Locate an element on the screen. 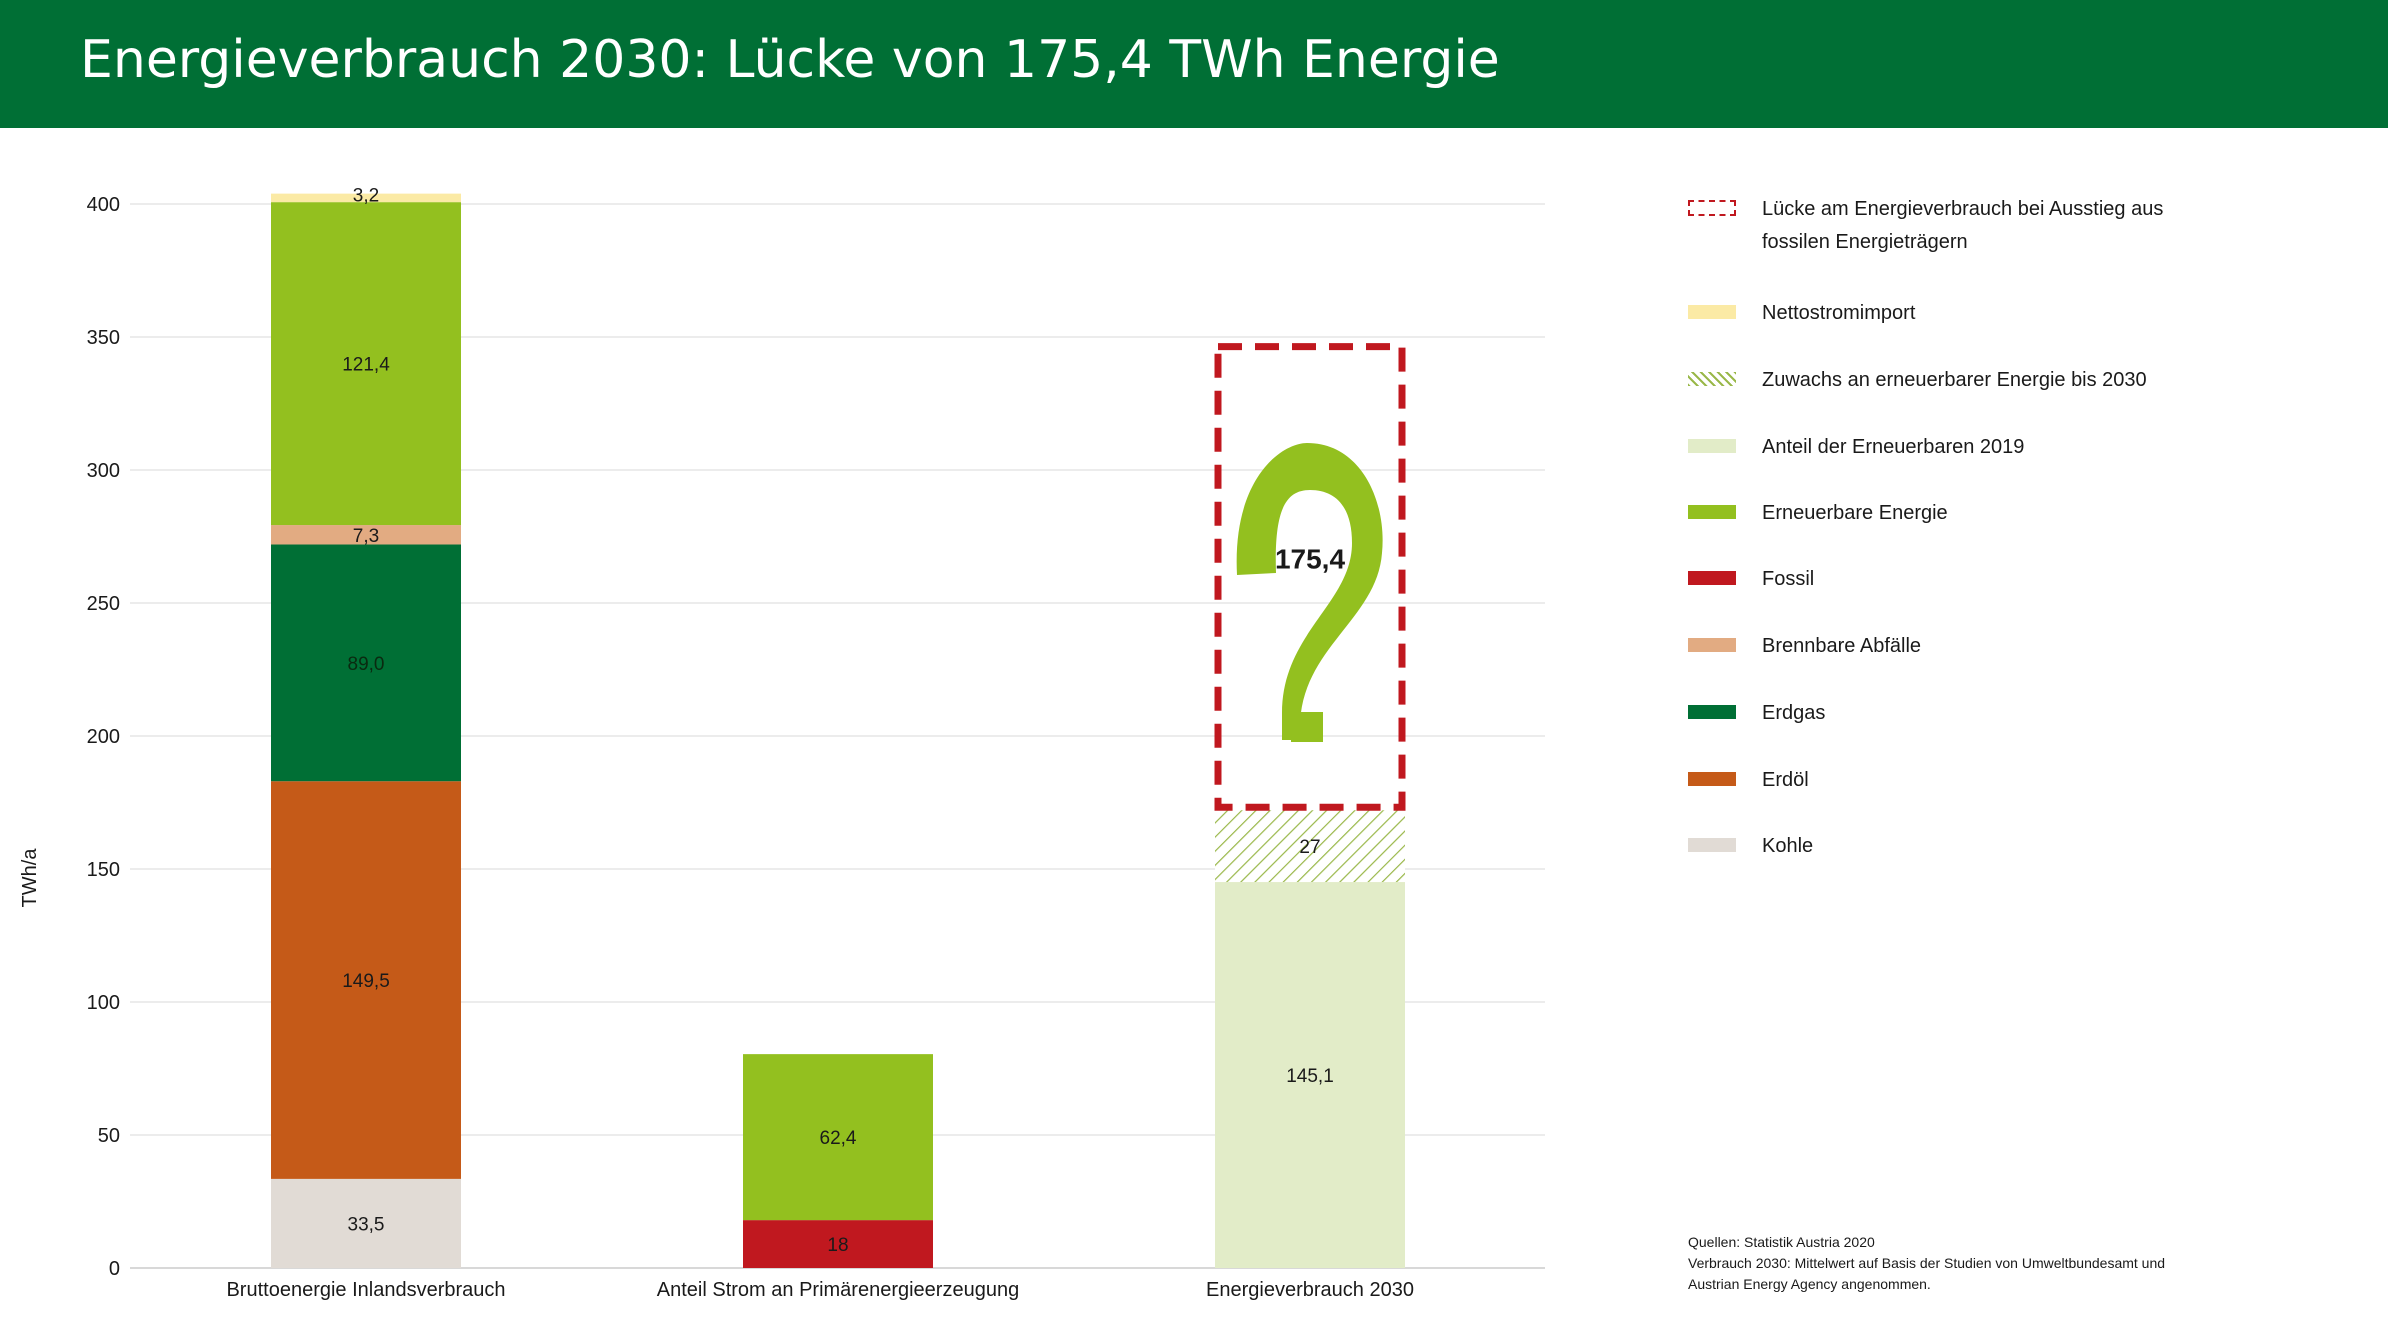  data-label: 27 is located at coordinates (1309, 847).